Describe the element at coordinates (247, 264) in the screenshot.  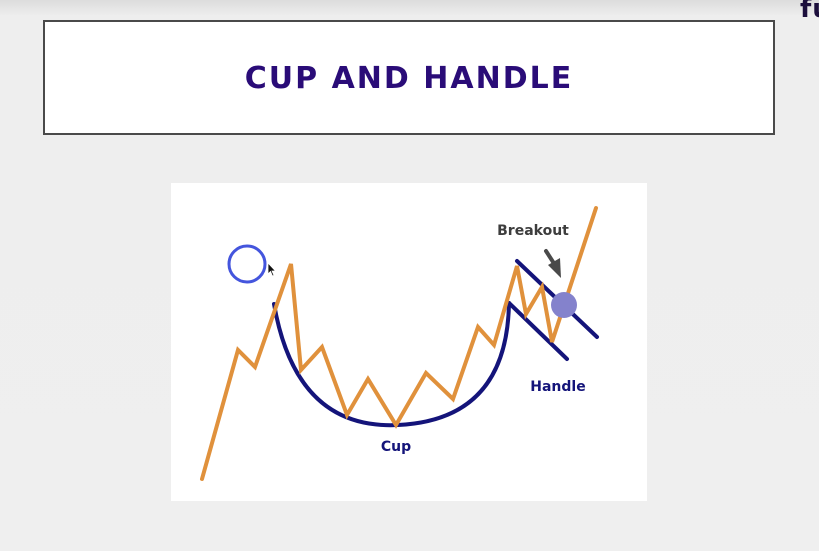
I see `cursor-highlight-ring` at that location.